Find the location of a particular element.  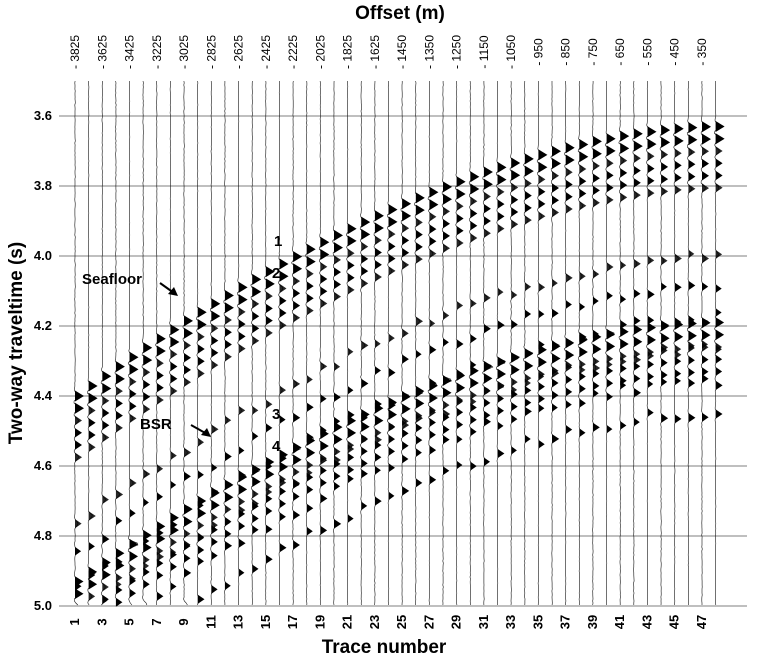

offset-tick-label: - 3825 is located at coordinates (75, 52).